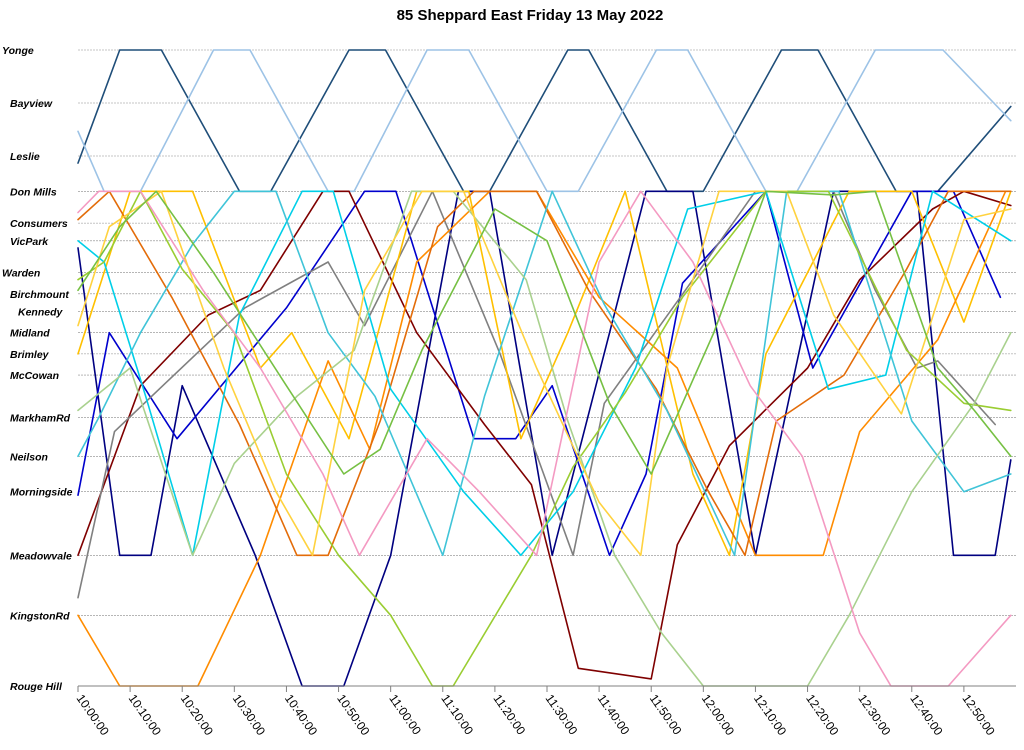 The image size is (1024, 750). What do you see at coordinates (40, 418) in the screenshot?
I see `stop-label: MarkhamRd` at bounding box center [40, 418].